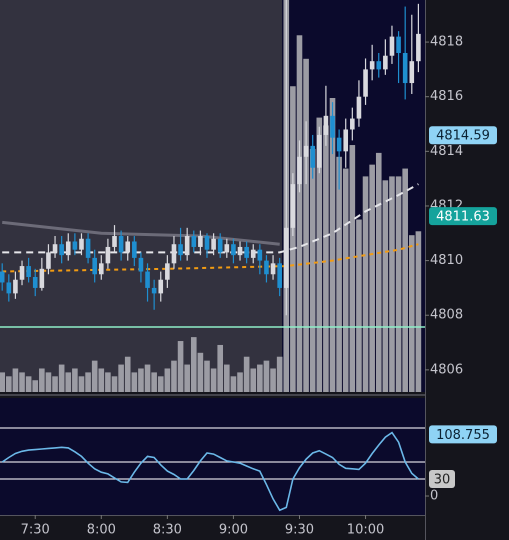  I want to click on x-tick-label: 9:00, so click(233, 530).